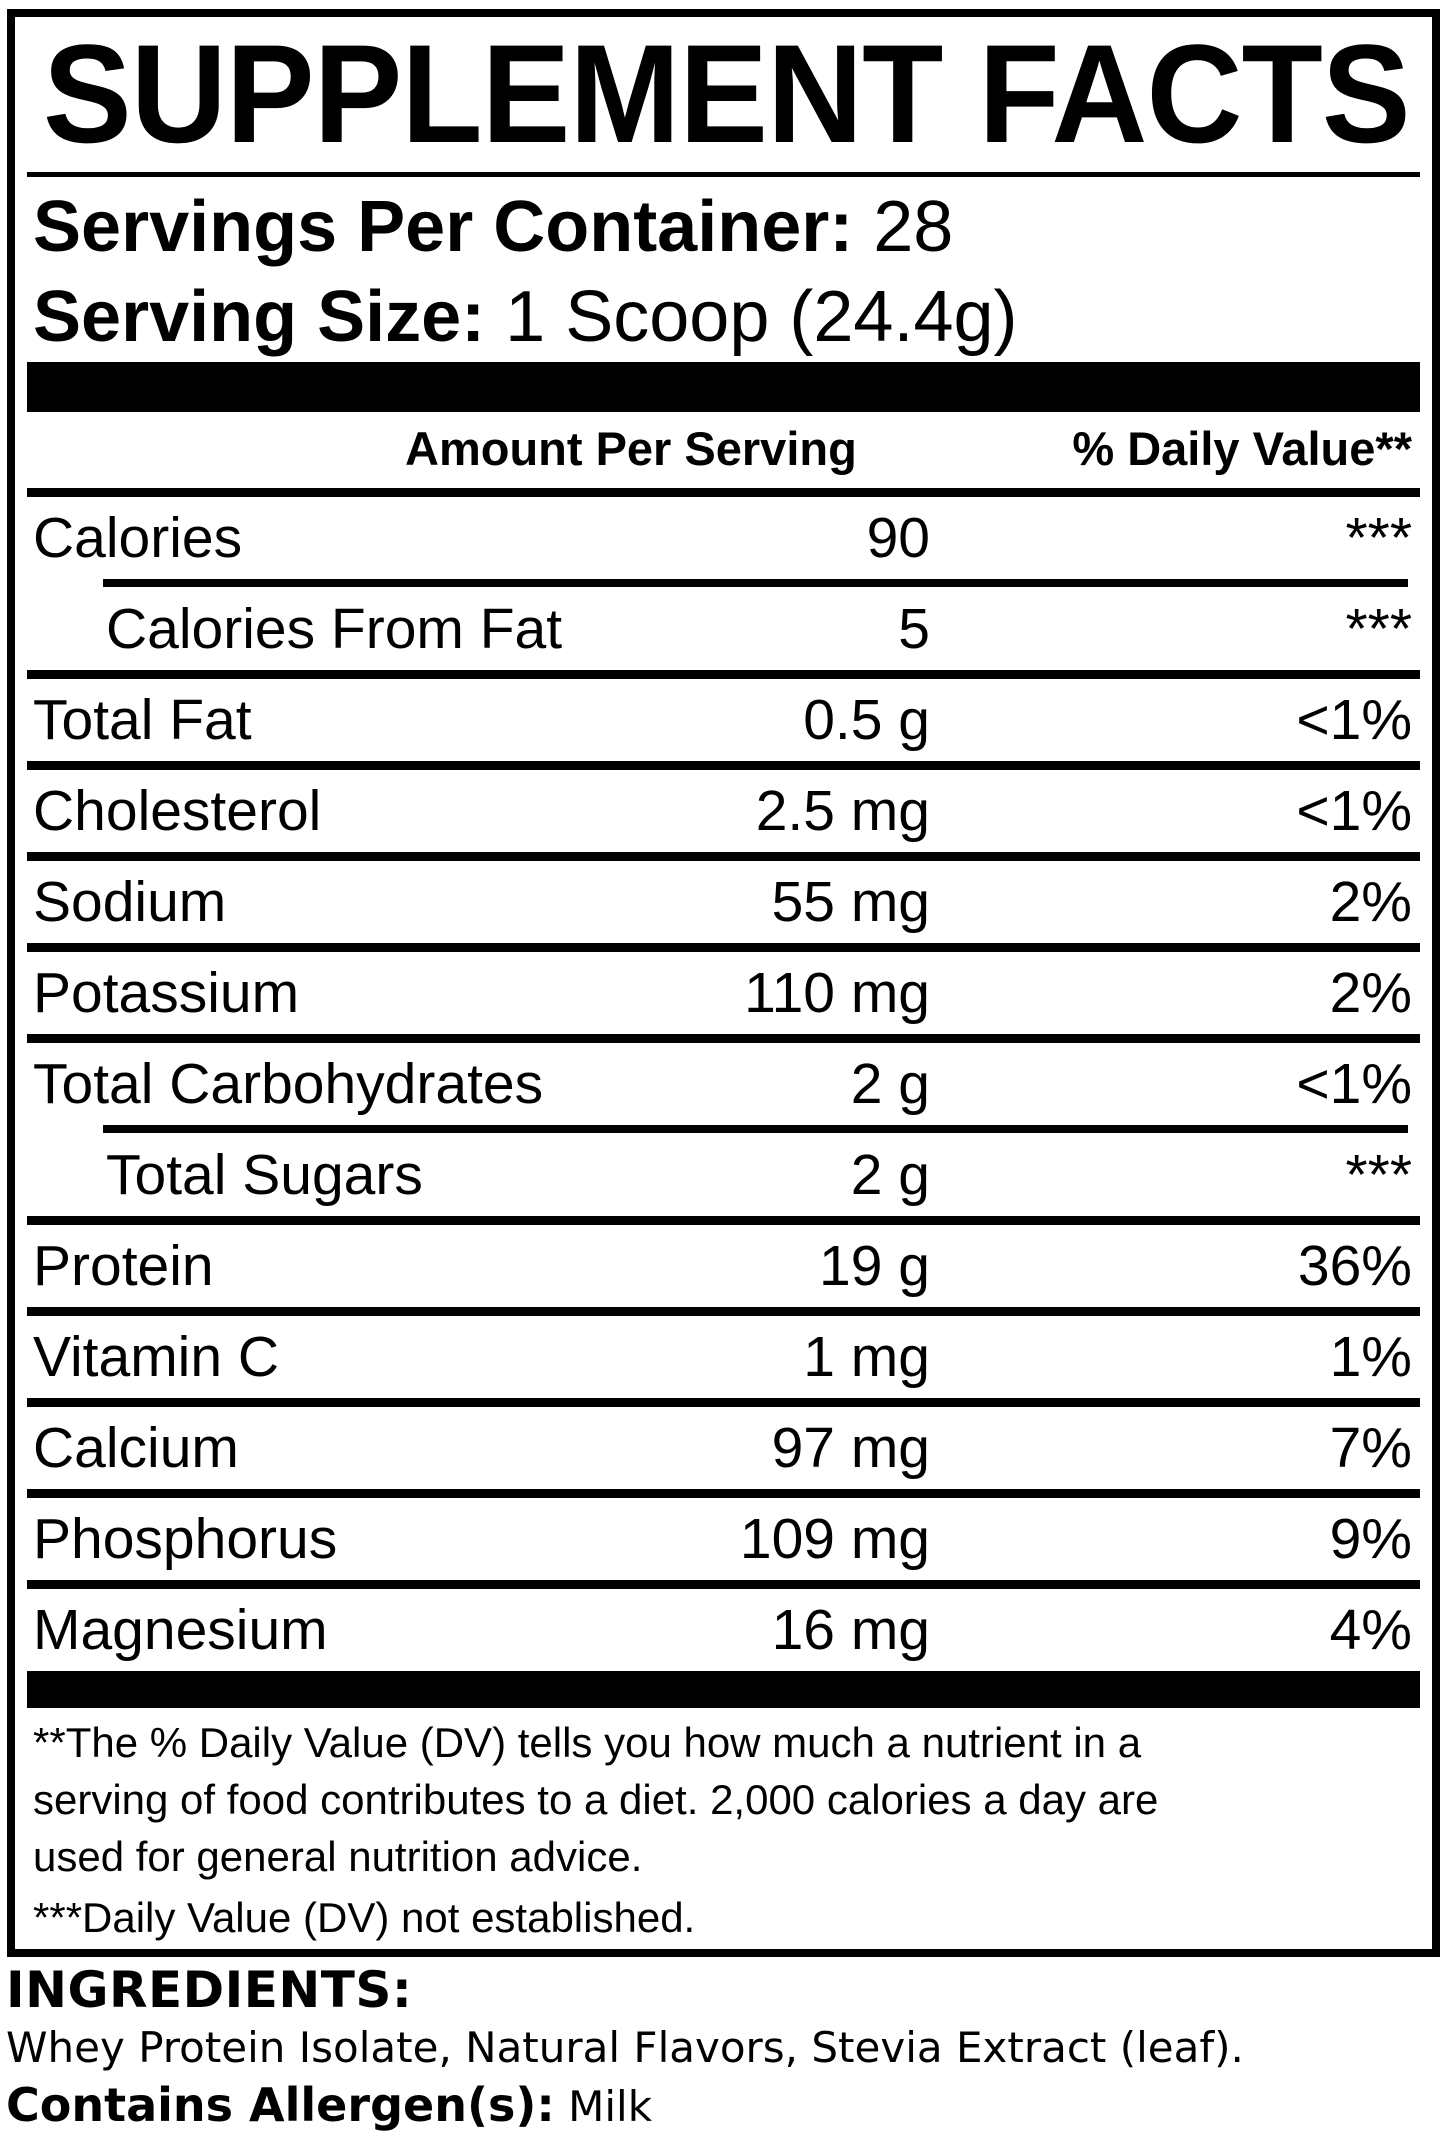  Describe the element at coordinates (723, 988) in the screenshot. I see `nutrient-row: Potassium 110 mg 2%` at that location.